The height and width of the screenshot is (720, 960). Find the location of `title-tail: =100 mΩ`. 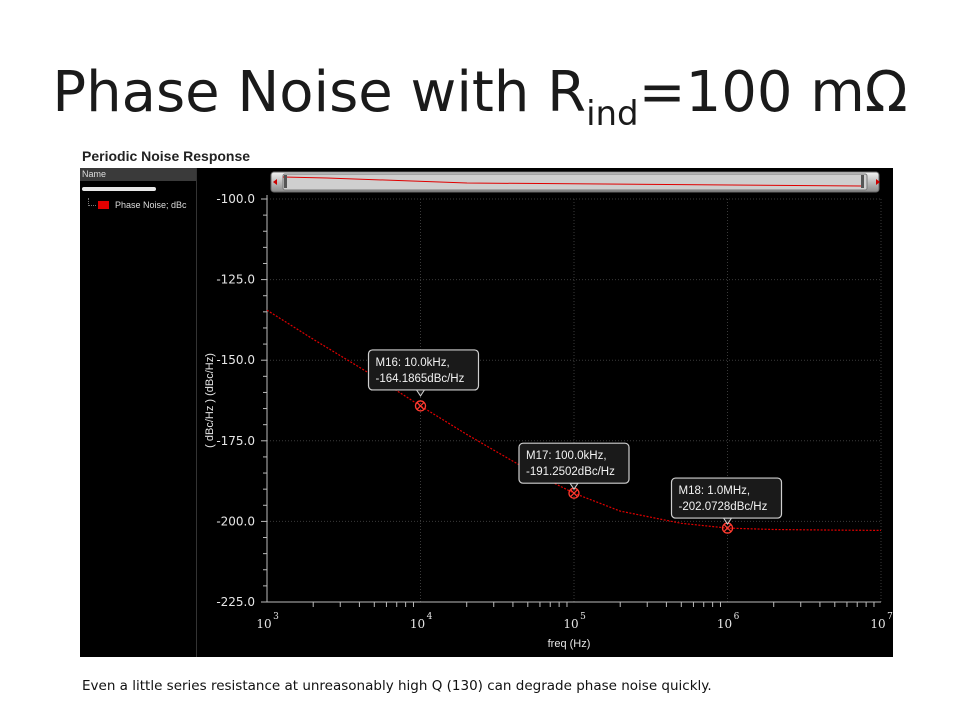

title-tail: =100 mΩ is located at coordinates (773, 92).